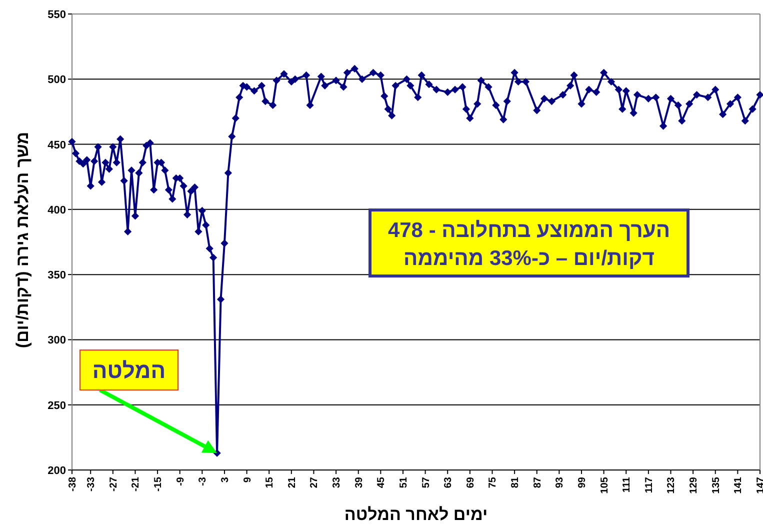 The image size is (763, 528). I want to click on x-tick-label: 93, so click(560, 482).